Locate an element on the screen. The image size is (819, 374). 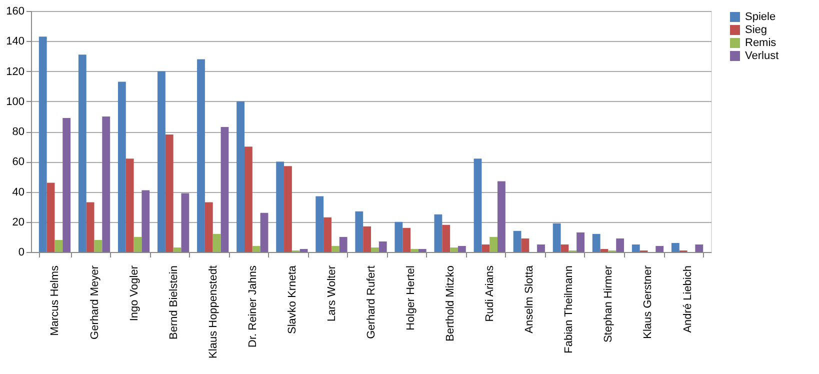
x-tick-label: Anselm Slotta is located at coordinates (530, 299).